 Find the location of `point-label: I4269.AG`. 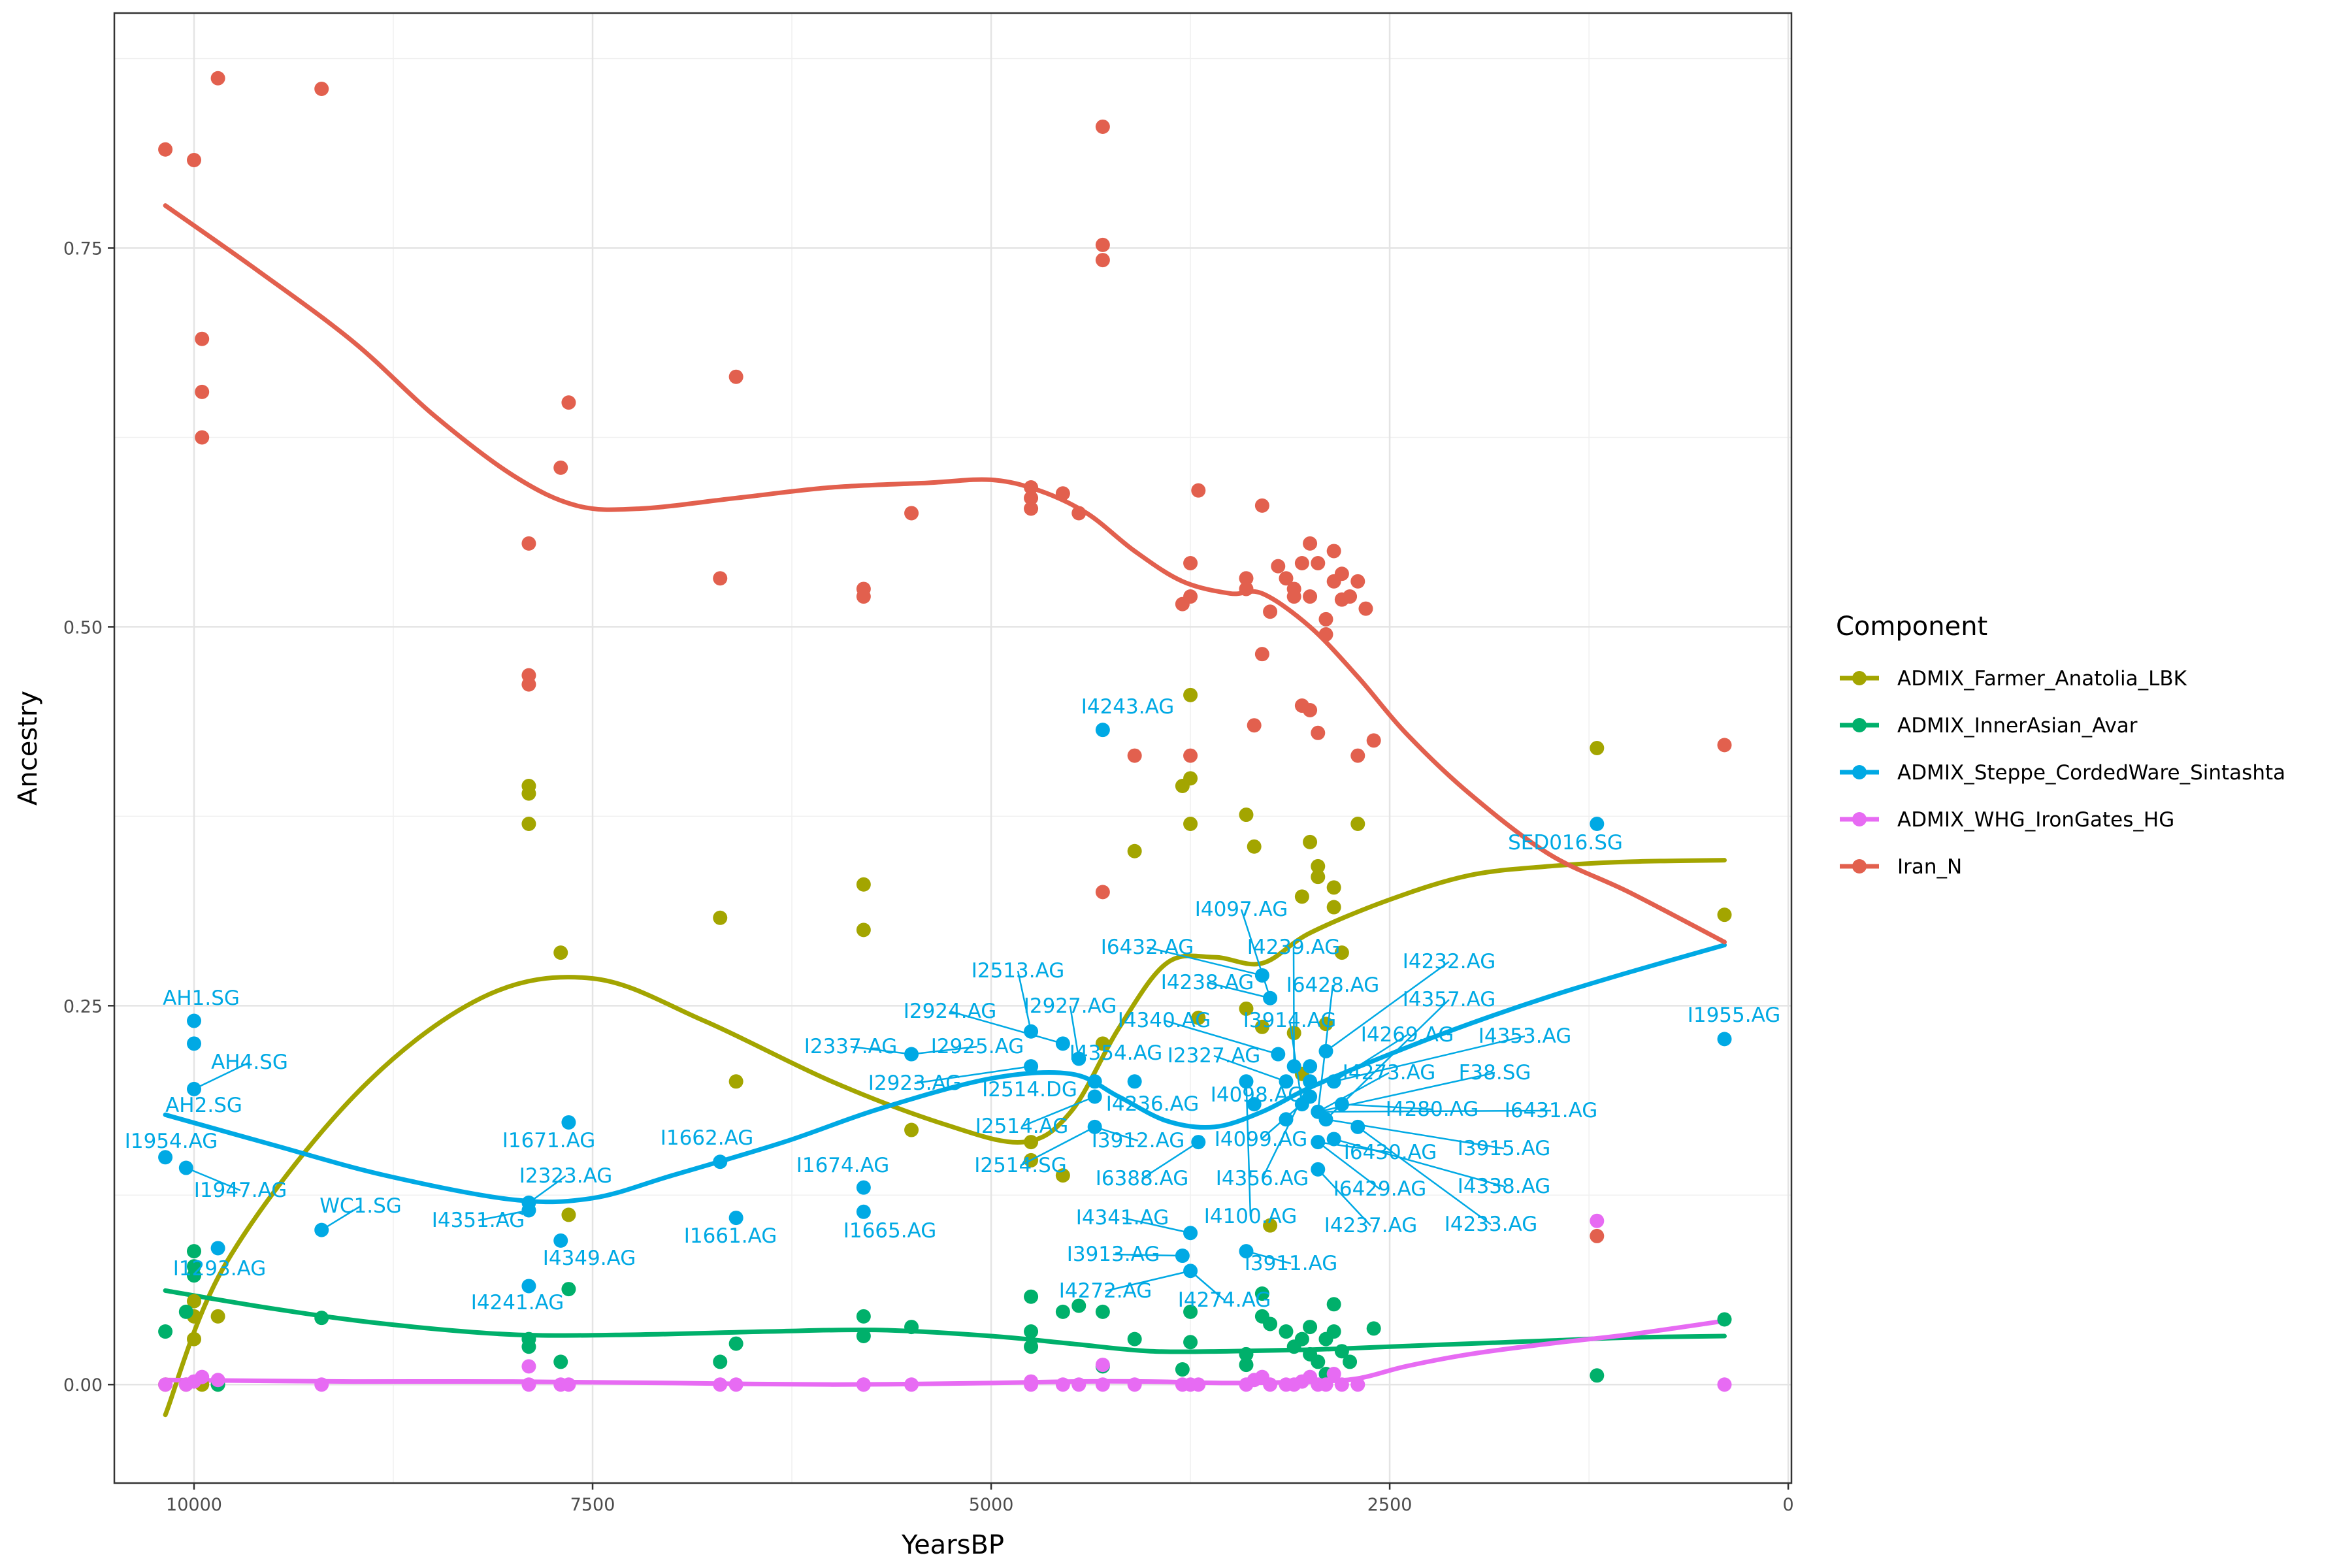

point-label: I4269.AG is located at coordinates (1407, 1035).